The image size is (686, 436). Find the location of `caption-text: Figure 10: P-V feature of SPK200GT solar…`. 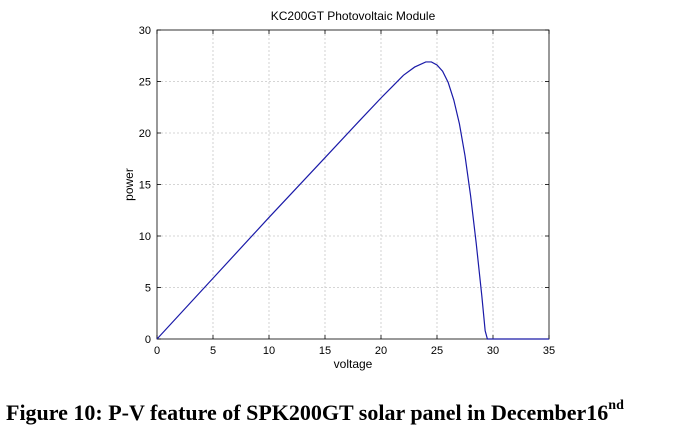

caption-text: Figure 10: P-V feature of SPK200GT solar… is located at coordinates (307, 412).